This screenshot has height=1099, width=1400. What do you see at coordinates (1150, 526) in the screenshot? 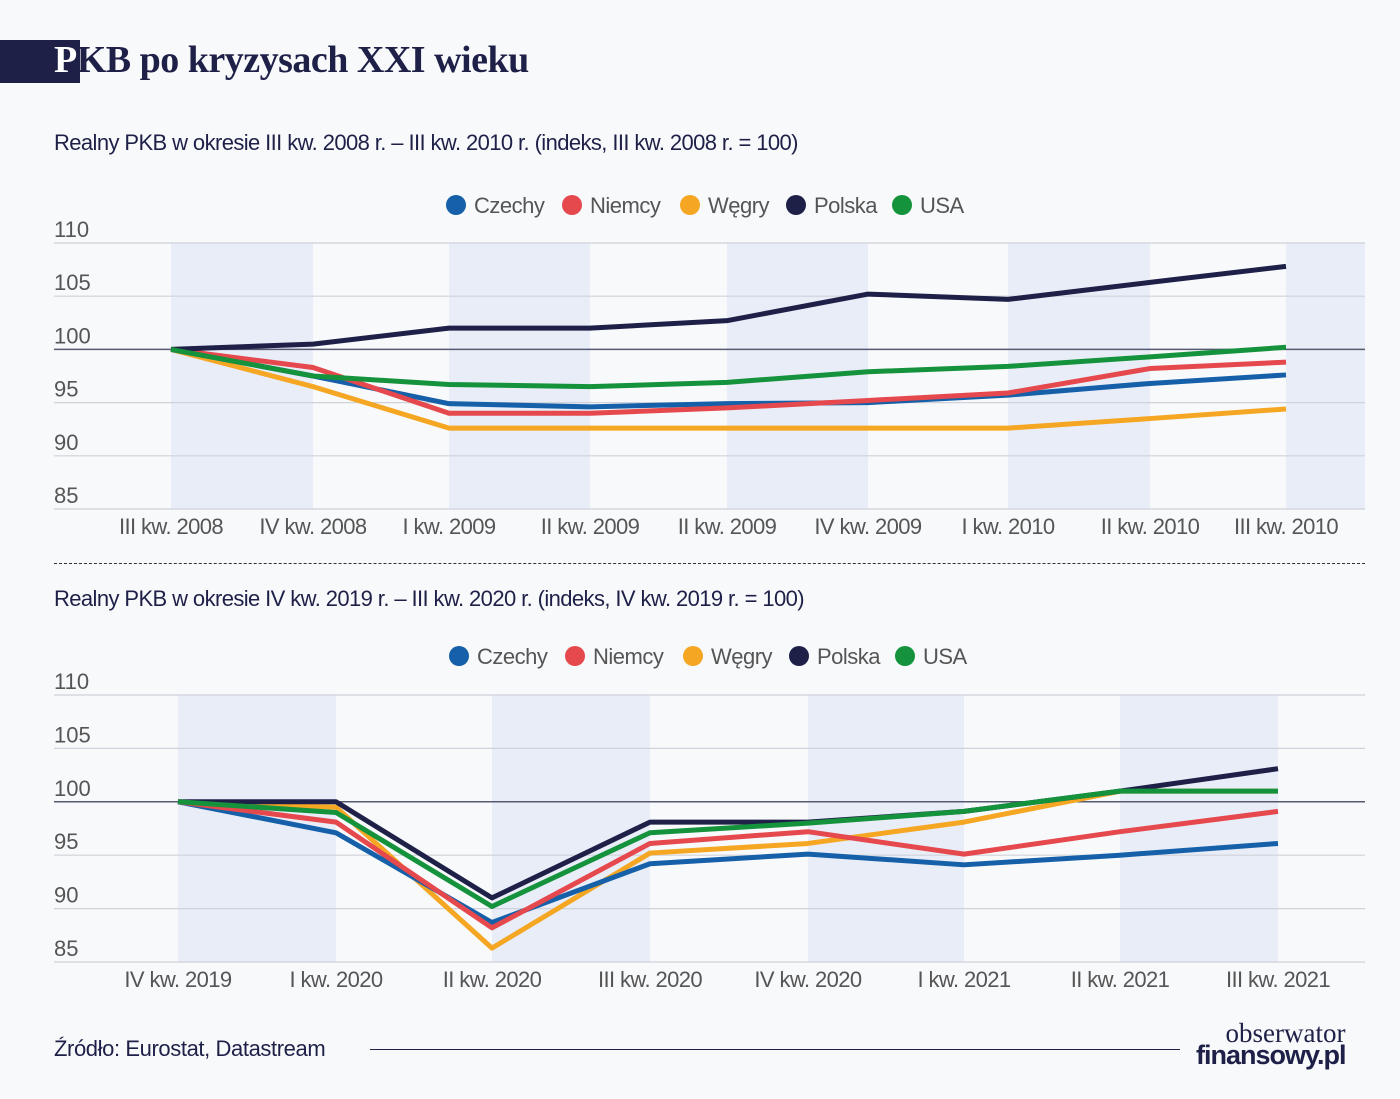
I see `x-tick-label: II kw. 2010` at bounding box center [1150, 526].